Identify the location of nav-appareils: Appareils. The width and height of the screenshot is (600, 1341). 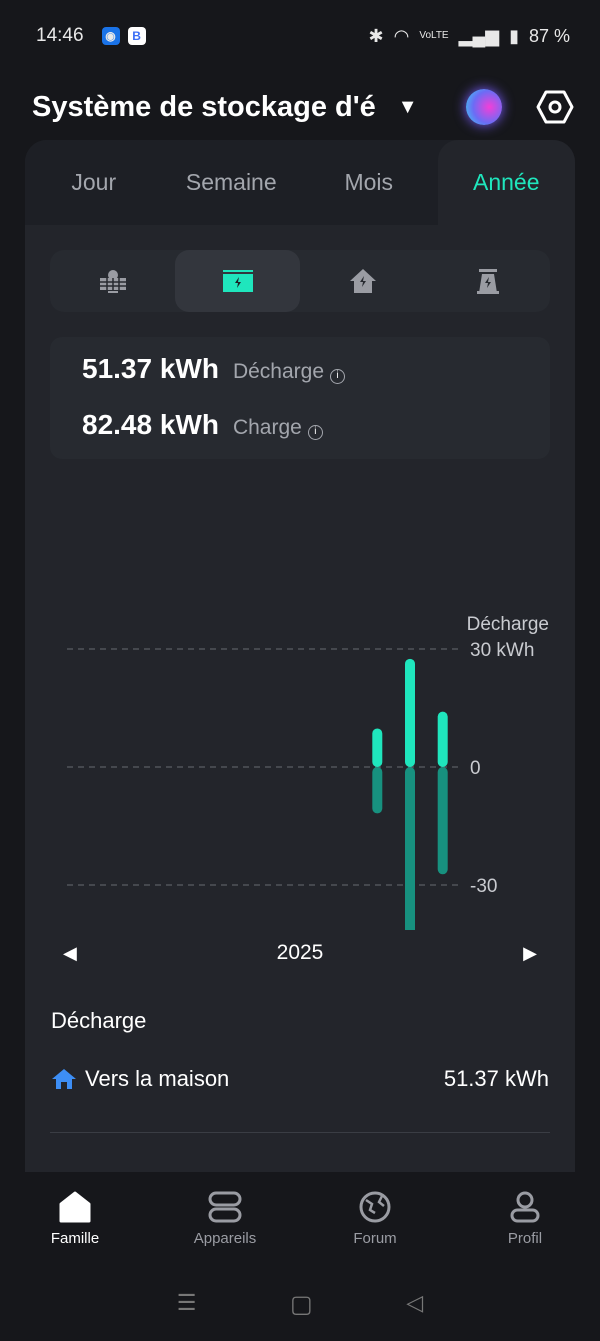
(225, 1222).